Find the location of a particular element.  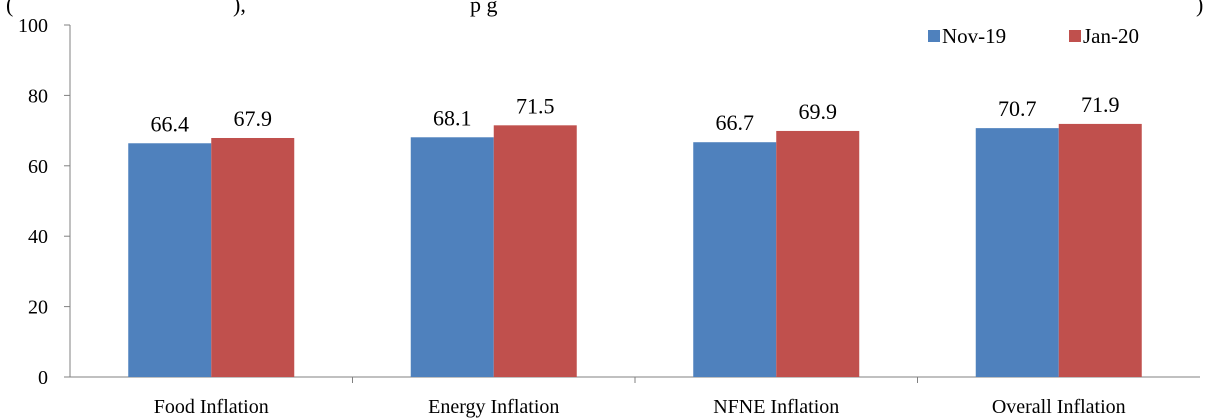

y-tick-label: 80 is located at coordinates (38, 96).